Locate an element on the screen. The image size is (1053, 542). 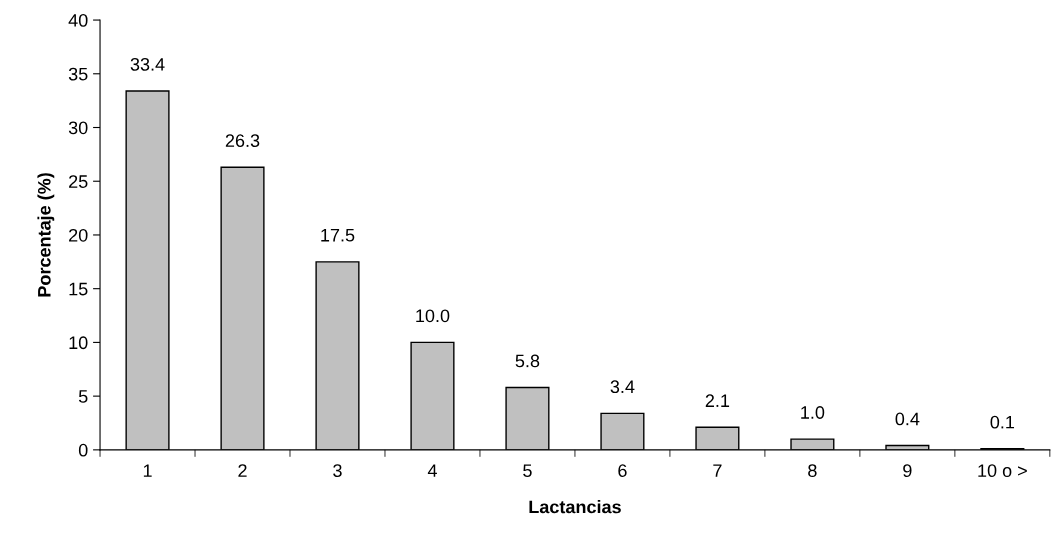
y-axis-title: Porcentaje (%) is located at coordinates (46, 235).